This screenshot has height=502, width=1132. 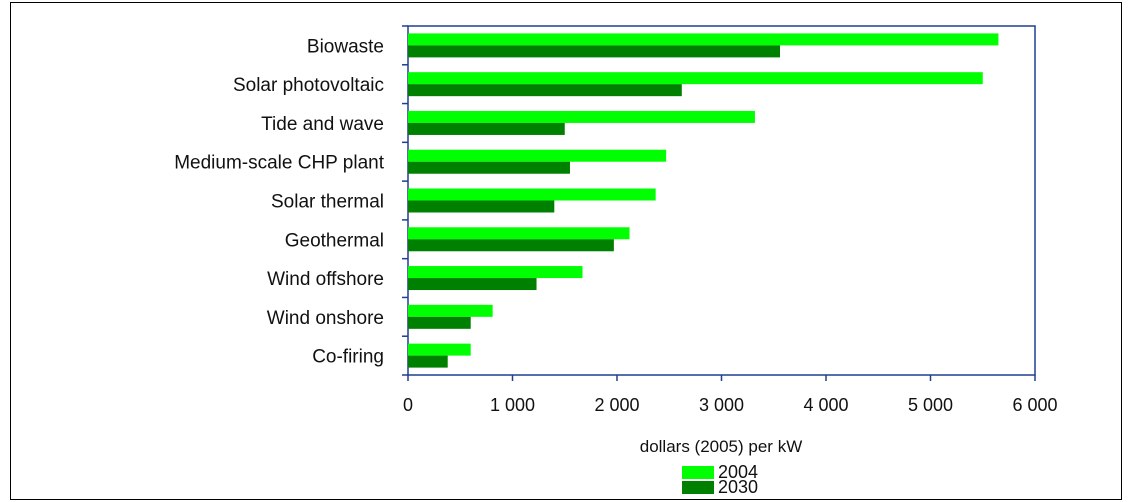 What do you see at coordinates (1034, 405) in the screenshot?
I see `x-tick-label: 6 000` at bounding box center [1034, 405].